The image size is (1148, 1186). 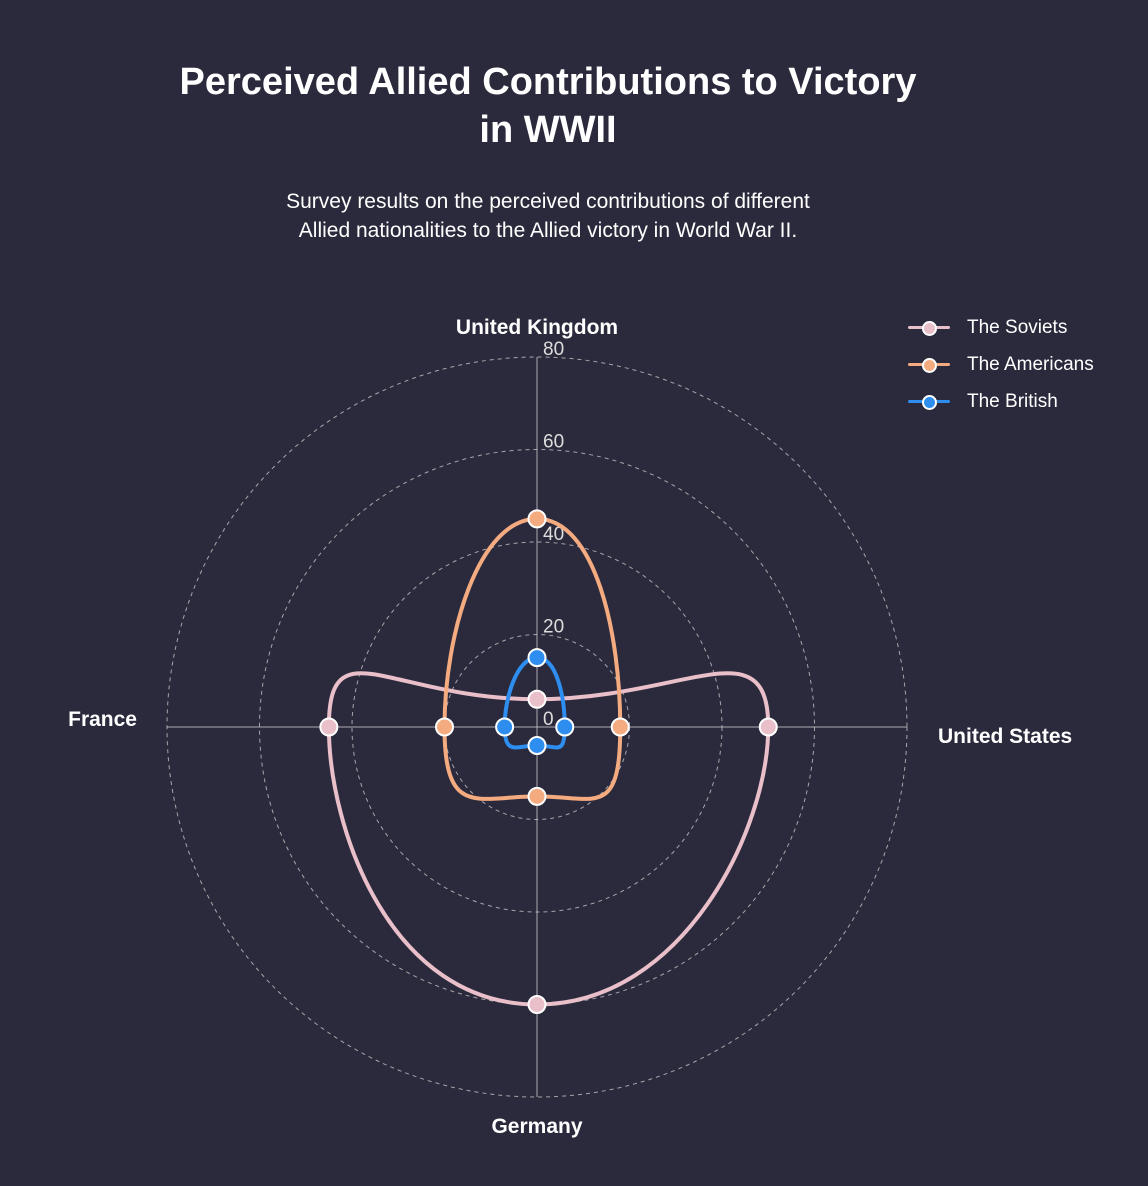 I want to click on data-point-the-soviets-united-kingdom, so click(x=537, y=699).